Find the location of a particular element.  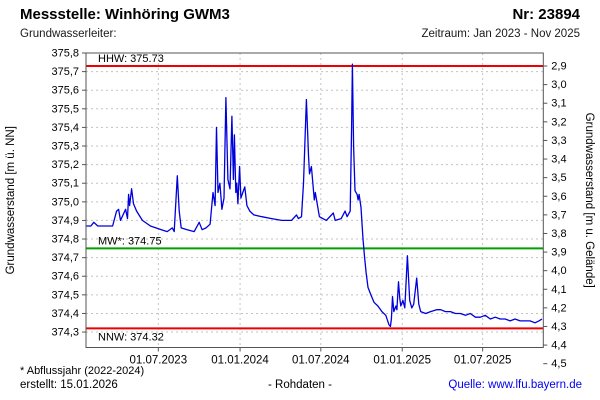

y-right-tick-label: 3,2 is located at coordinates (558, 122).